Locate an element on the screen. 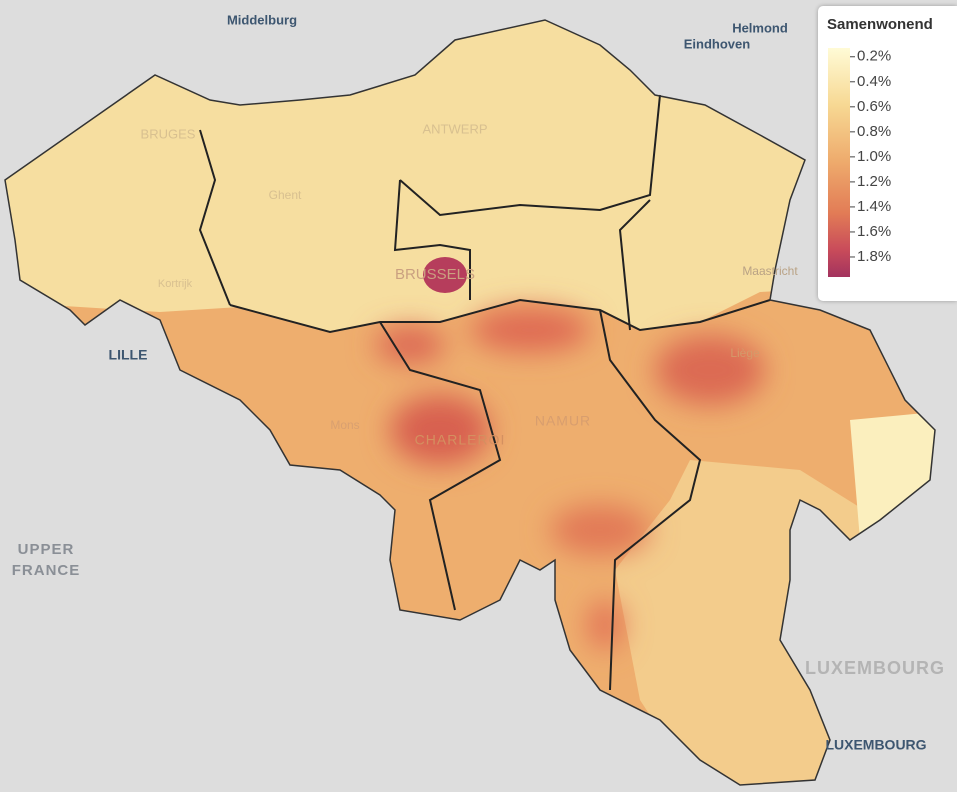 The width and height of the screenshot is (957, 792). legend-tick-label: 1.2% is located at coordinates (874, 181).